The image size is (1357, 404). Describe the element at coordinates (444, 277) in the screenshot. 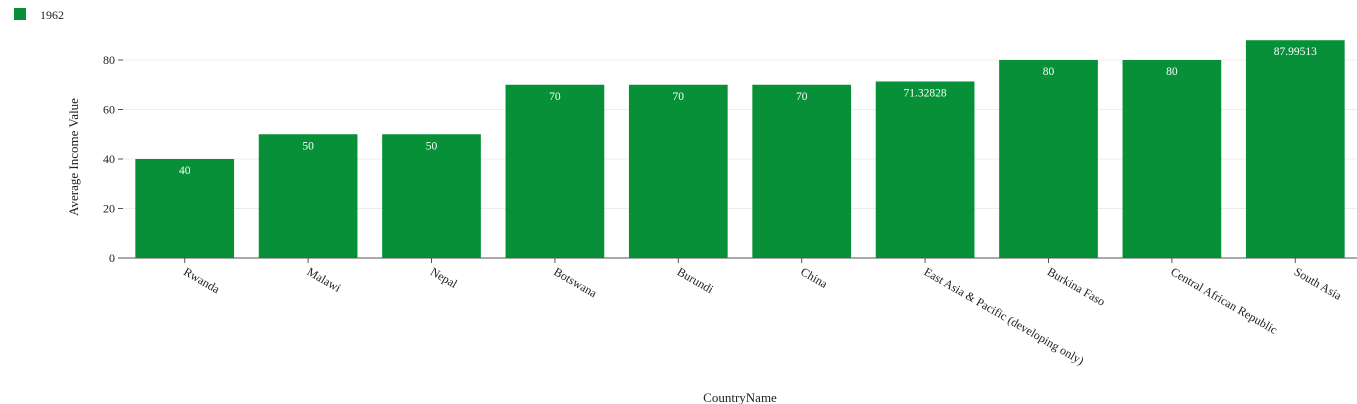

I see `x-tick-label: Nepal` at that location.